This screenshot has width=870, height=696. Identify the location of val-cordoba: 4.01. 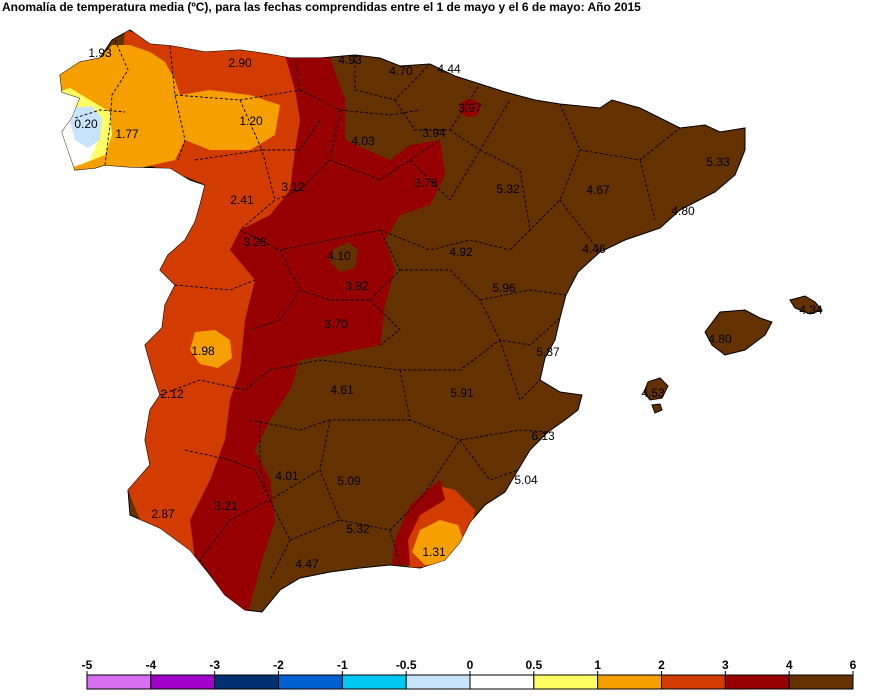
(287, 476).